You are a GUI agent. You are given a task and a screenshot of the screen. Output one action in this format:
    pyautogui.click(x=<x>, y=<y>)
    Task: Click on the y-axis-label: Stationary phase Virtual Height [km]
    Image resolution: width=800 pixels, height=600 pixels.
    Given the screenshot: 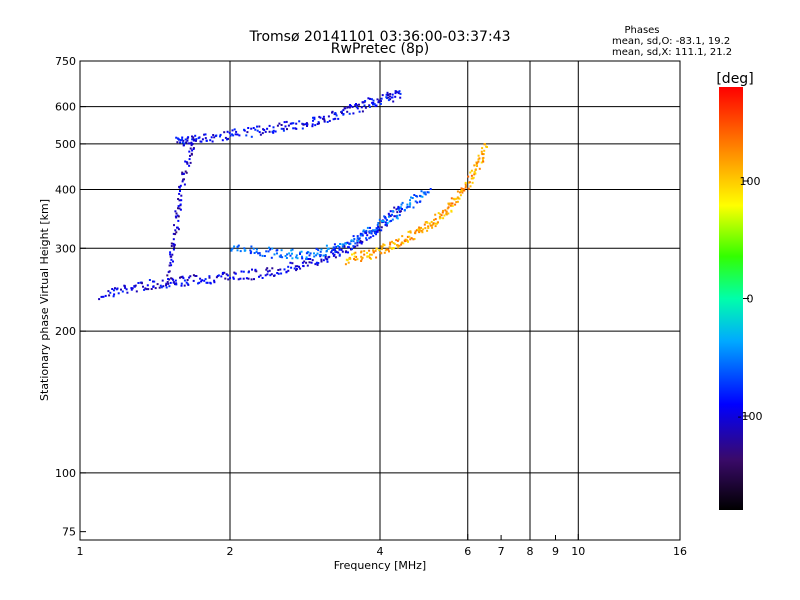 What is the action you would take?
    pyautogui.click(x=44, y=300)
    